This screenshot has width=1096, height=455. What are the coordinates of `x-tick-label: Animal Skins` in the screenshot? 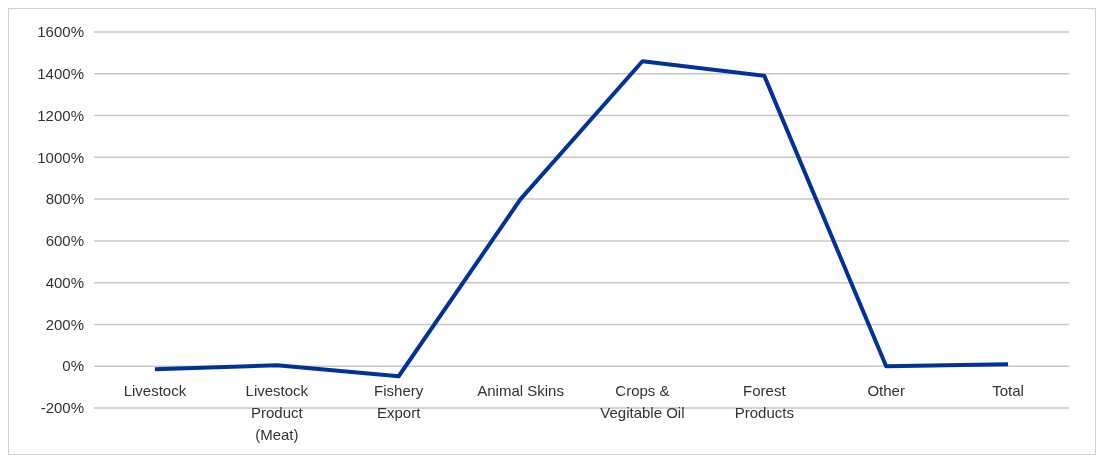 It's located at (520, 391).